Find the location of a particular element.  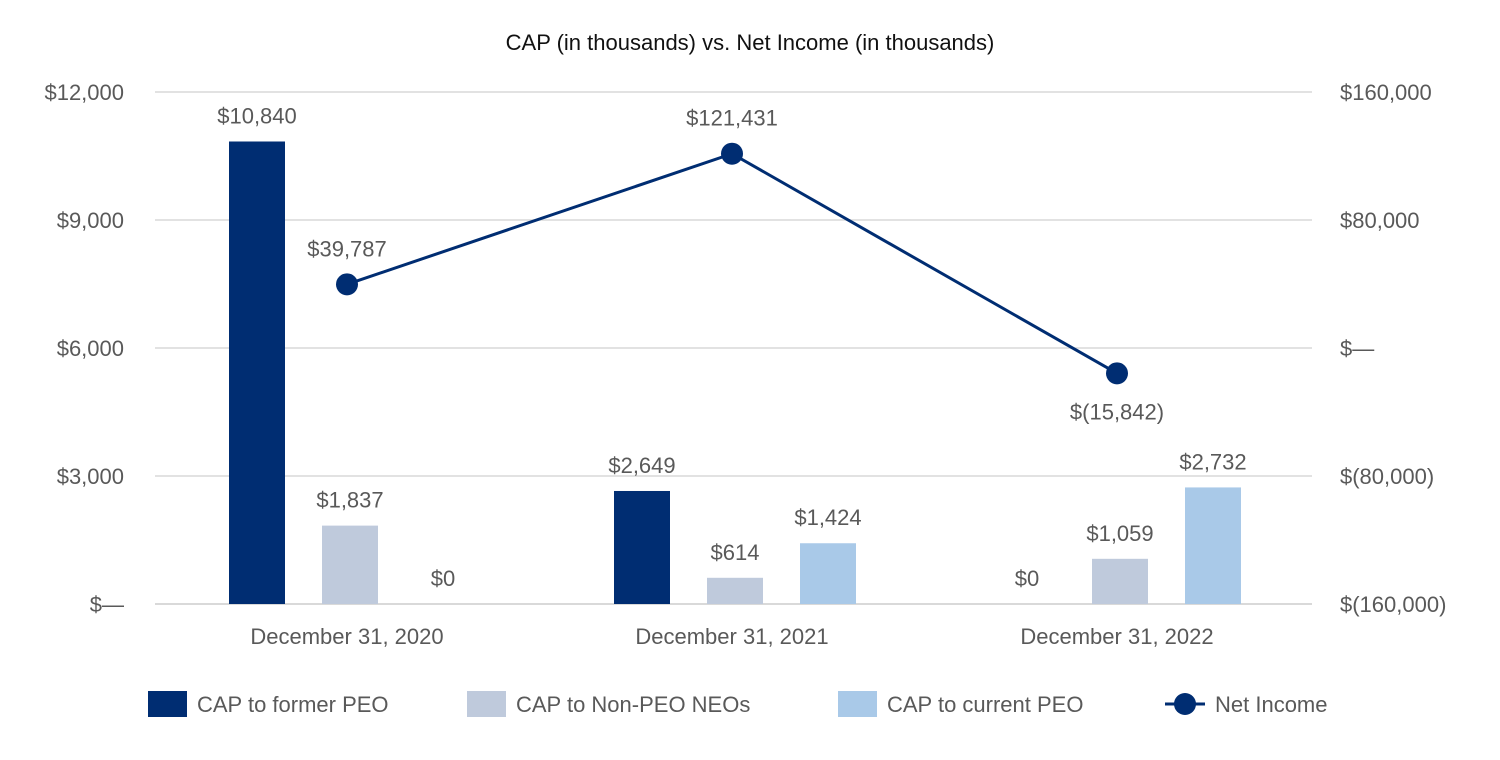

legend-label: Net Income is located at coordinates (1271, 704).